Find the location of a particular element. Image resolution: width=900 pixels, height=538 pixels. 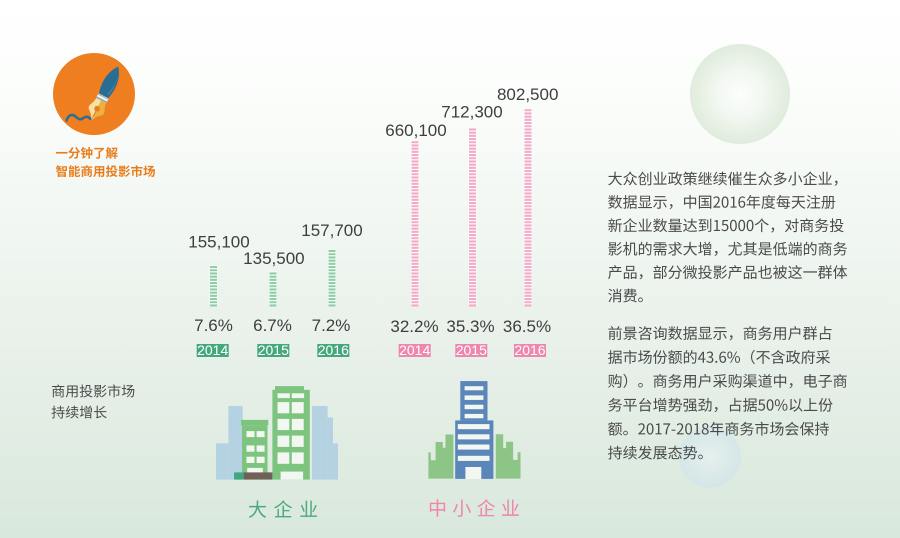

svg-text: 6.7% is located at coordinates (272, 325).